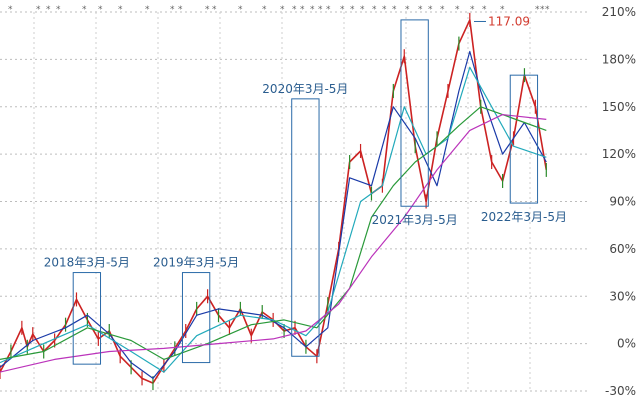 This screenshot has height=405, width=640. Describe the element at coordinates (196, 263) in the screenshot. I see `highlight-box-label: 2019年3月-5月` at that location.